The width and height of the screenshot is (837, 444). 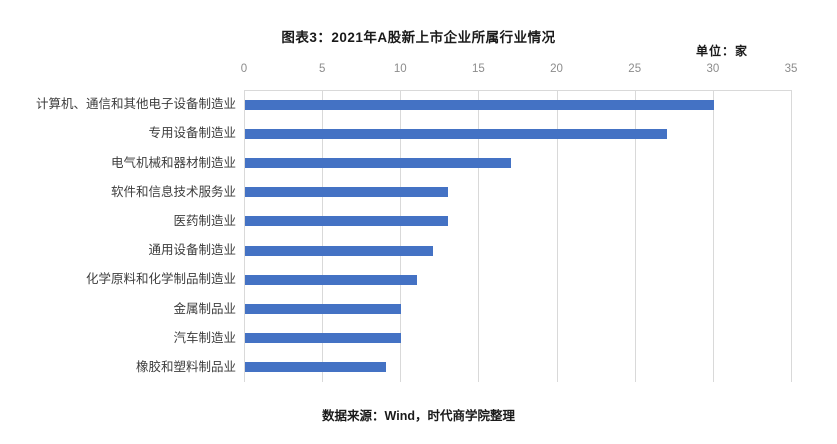 What do you see at coordinates (635, 69) in the screenshot?
I see `x-tick-label: 25` at bounding box center [635, 69].